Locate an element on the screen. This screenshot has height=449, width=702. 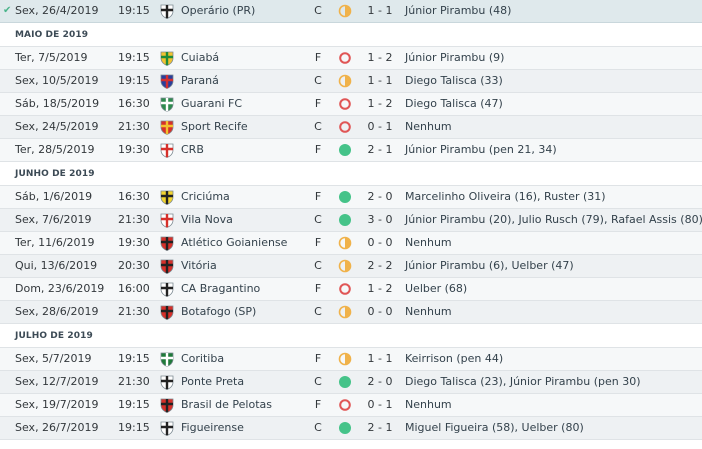
fixture-date: Sáb, 18/5/2019 is located at coordinates (57, 103).